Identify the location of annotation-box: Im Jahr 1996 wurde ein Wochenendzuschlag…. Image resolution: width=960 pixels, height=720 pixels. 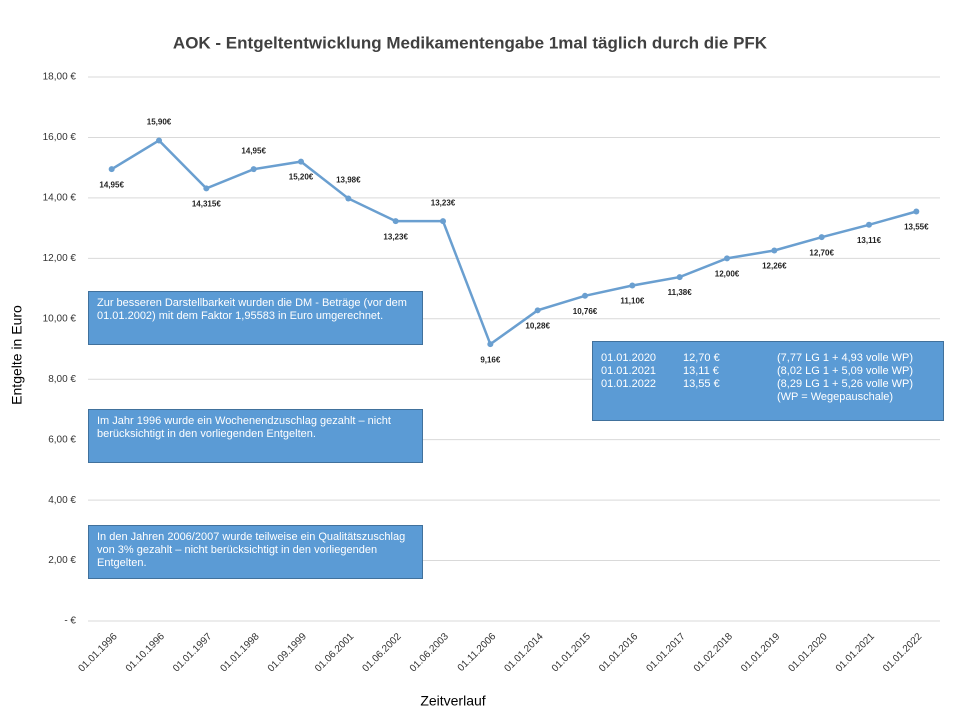
(255, 436).